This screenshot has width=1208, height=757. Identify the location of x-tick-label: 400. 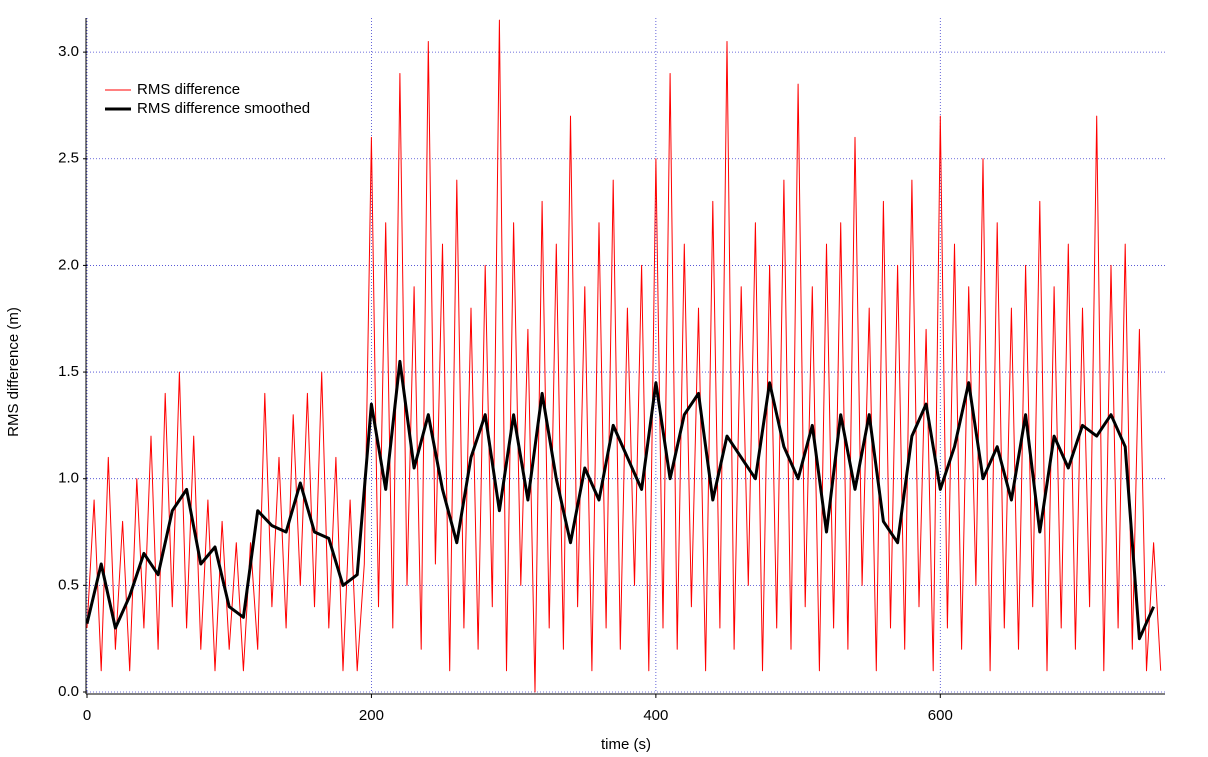
(655, 715).